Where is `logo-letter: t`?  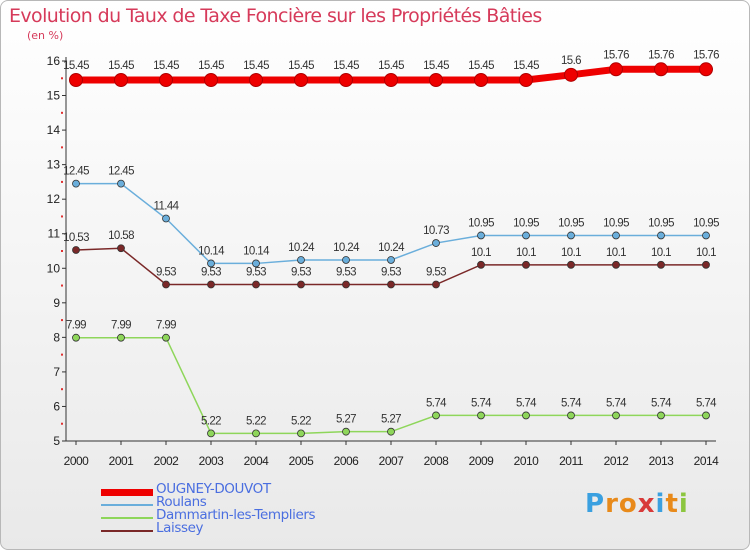 logo-letter: t is located at coordinates (672, 504).